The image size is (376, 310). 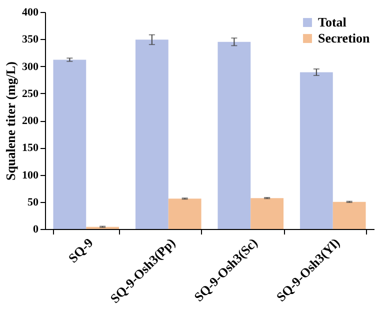 What do you see at coordinates (30, 175) in the screenshot?
I see `y-tick-label: 100` at bounding box center [30, 175].